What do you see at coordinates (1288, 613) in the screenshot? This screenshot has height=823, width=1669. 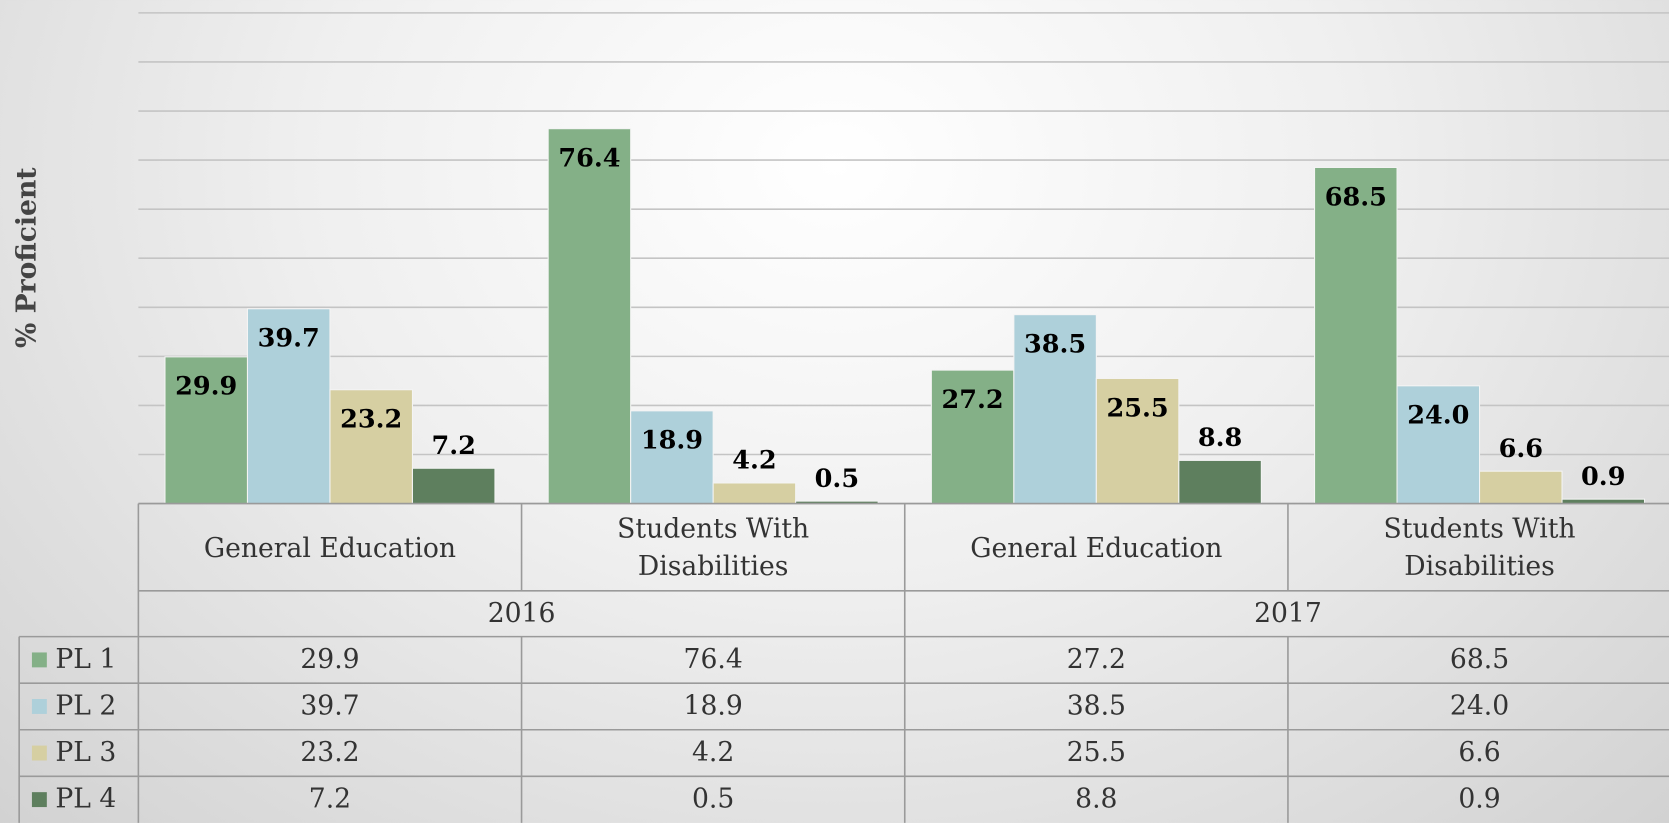 I see `group-label: 2017` at bounding box center [1288, 613].